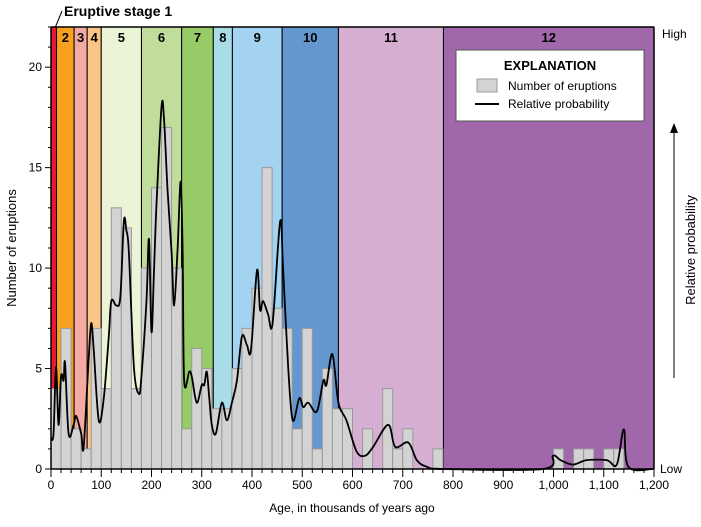 The height and width of the screenshot is (527, 701). I want to click on eruptive-stage-1-label: Eruptive stage 1, so click(118, 11).